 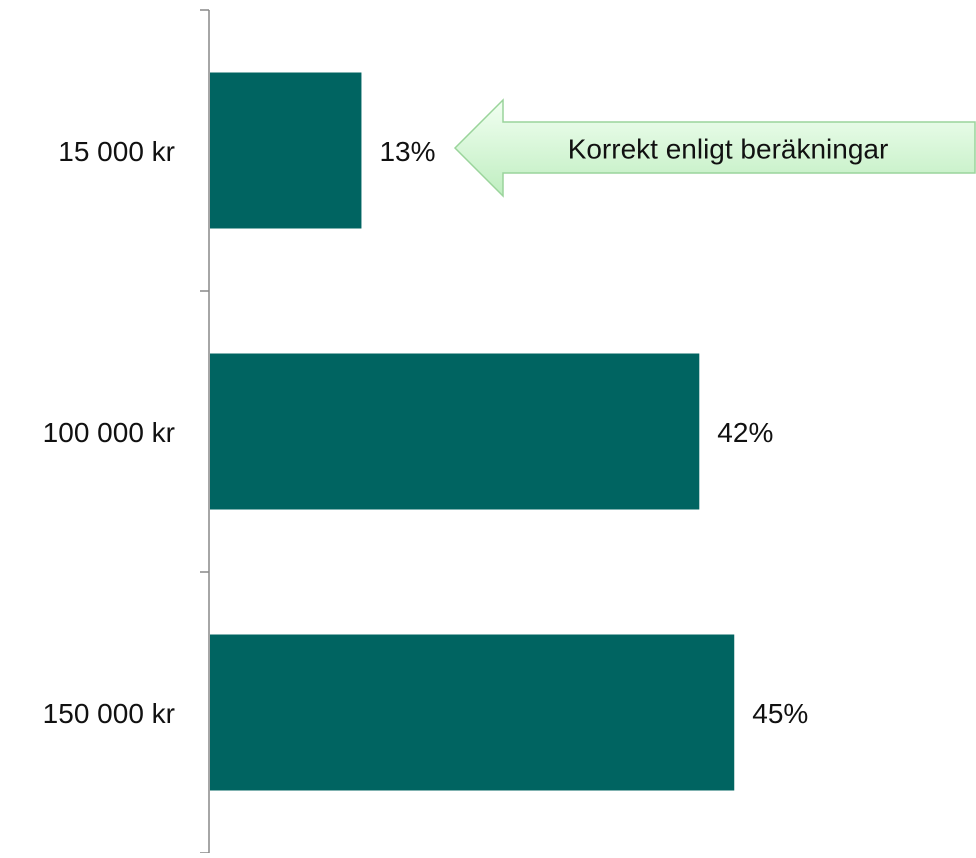 What do you see at coordinates (109, 432) in the screenshot?
I see `category-label: 100 000 kr` at bounding box center [109, 432].